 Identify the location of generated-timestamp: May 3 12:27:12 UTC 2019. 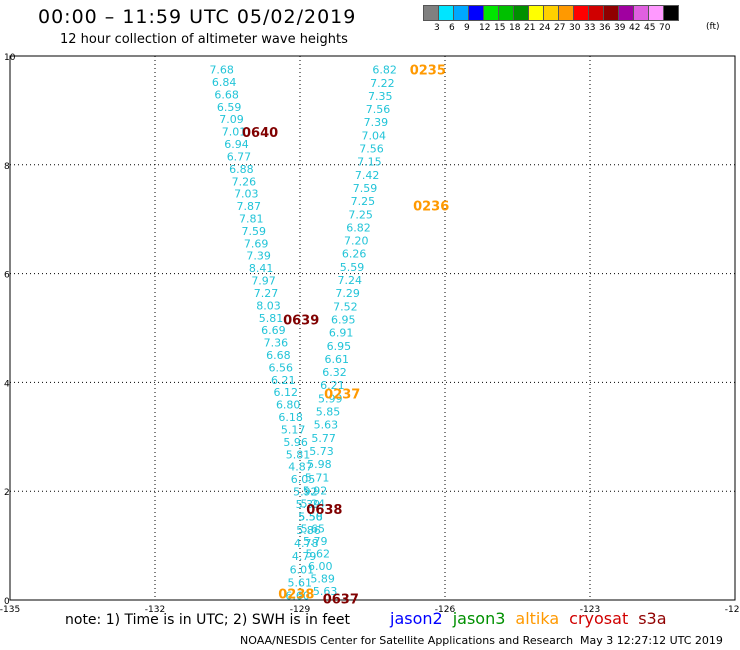
(651, 640).